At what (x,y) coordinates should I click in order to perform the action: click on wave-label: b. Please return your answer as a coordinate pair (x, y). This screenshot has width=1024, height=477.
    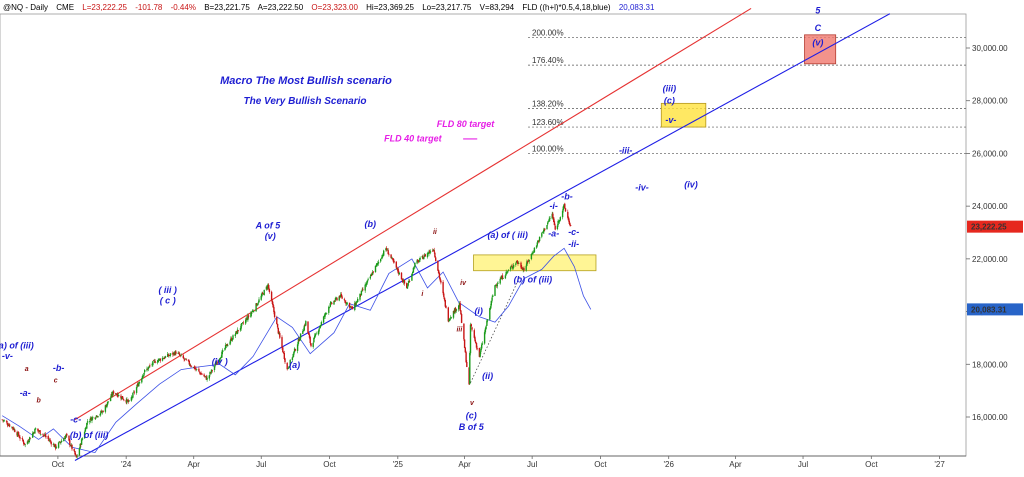
    Looking at the image, I should click on (38, 401).